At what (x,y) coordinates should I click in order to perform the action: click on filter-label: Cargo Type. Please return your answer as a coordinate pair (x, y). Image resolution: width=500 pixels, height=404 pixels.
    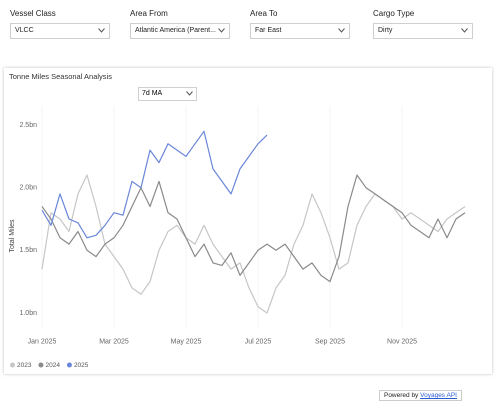
    Looking at the image, I should click on (394, 13).